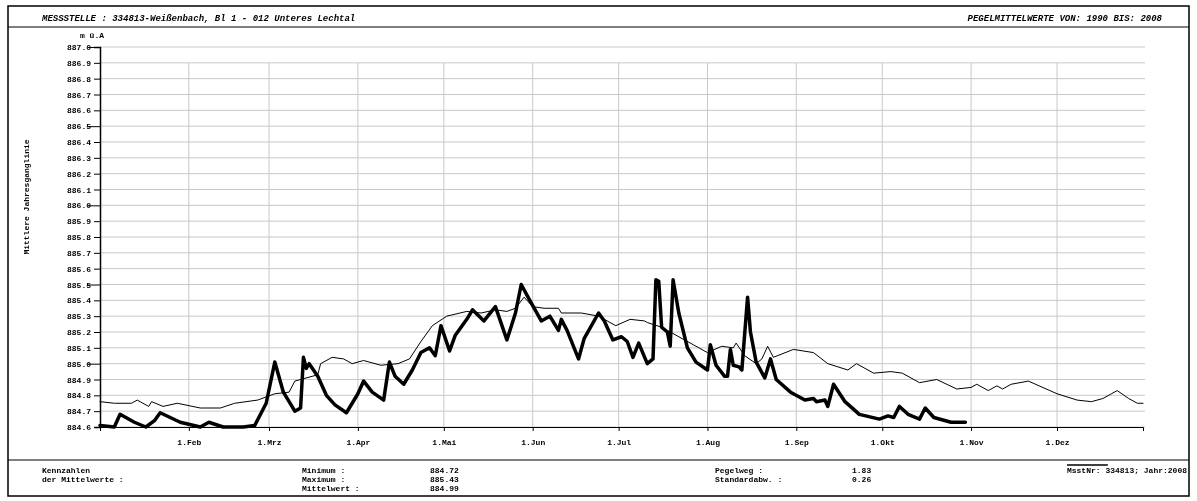 The height and width of the screenshot is (501, 1197). Describe the element at coordinates (79, 111) in the screenshot. I see `y-tick-label: 886.6` at that location.